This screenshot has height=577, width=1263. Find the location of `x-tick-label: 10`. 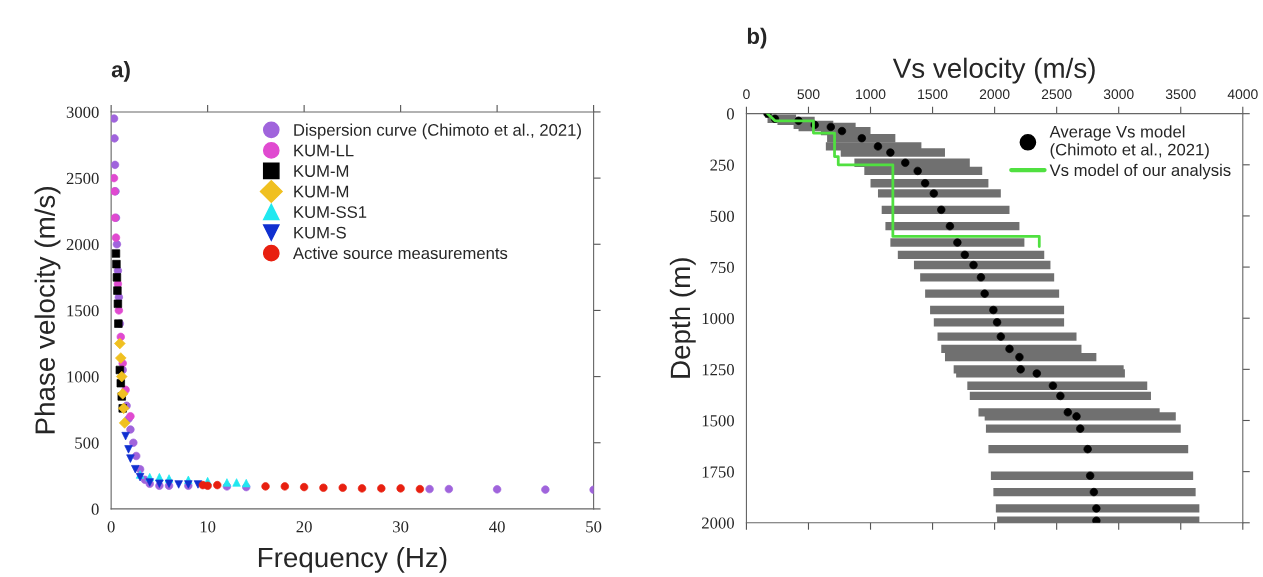

x-tick-label: 10 is located at coordinates (208, 527).